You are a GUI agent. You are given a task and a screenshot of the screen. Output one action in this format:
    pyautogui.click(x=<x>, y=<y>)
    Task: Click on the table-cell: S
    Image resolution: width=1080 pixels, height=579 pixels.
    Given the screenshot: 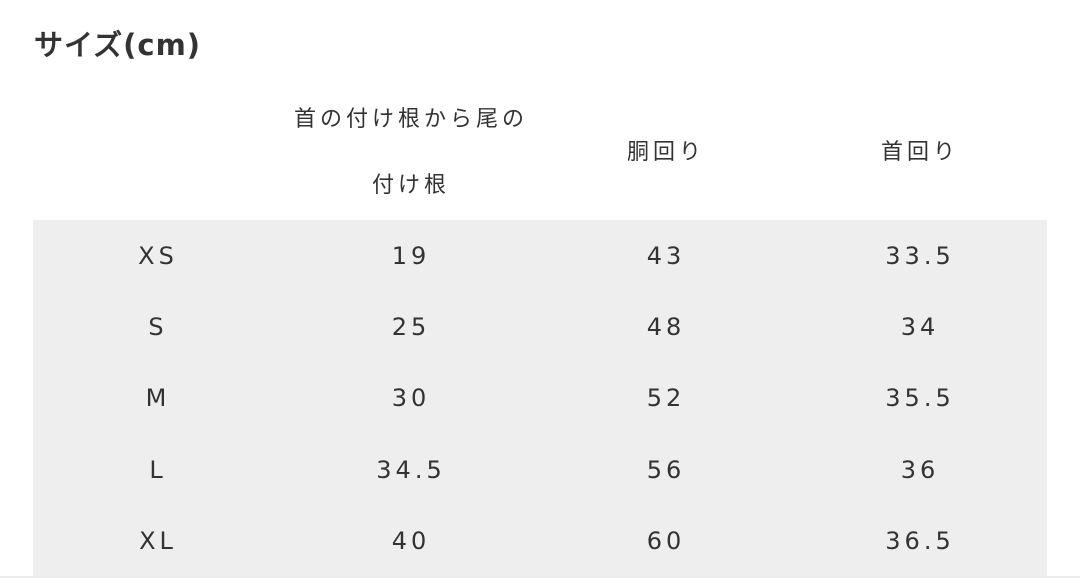 What is the action you would take?
    pyautogui.click(x=158, y=327)
    